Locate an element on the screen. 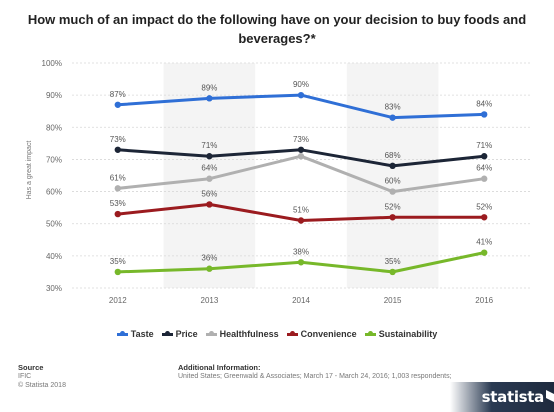 The image size is (554, 412). brand-name: statista is located at coordinates (513, 397).